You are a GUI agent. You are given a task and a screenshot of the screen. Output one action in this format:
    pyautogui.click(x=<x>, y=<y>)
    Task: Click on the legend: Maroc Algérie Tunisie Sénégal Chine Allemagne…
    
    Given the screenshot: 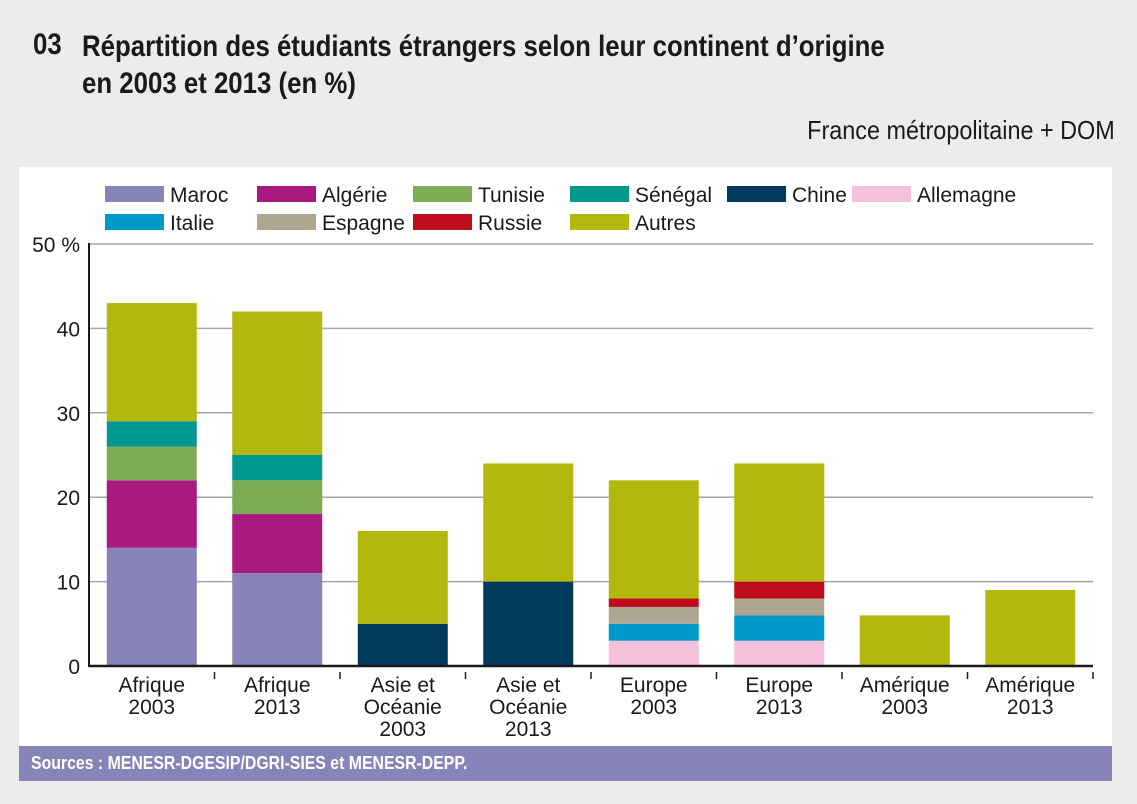 What is the action you would take?
    pyautogui.click(x=560, y=209)
    